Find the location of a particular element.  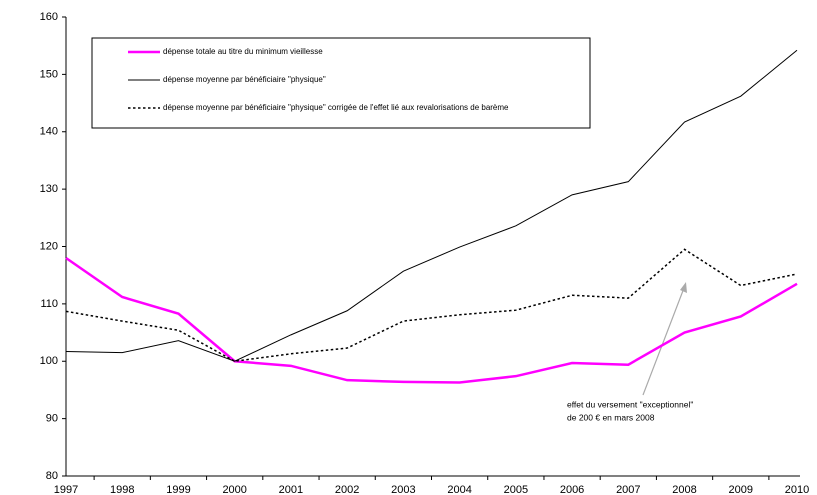

y-tick-label: 100 is located at coordinates (49, 361).